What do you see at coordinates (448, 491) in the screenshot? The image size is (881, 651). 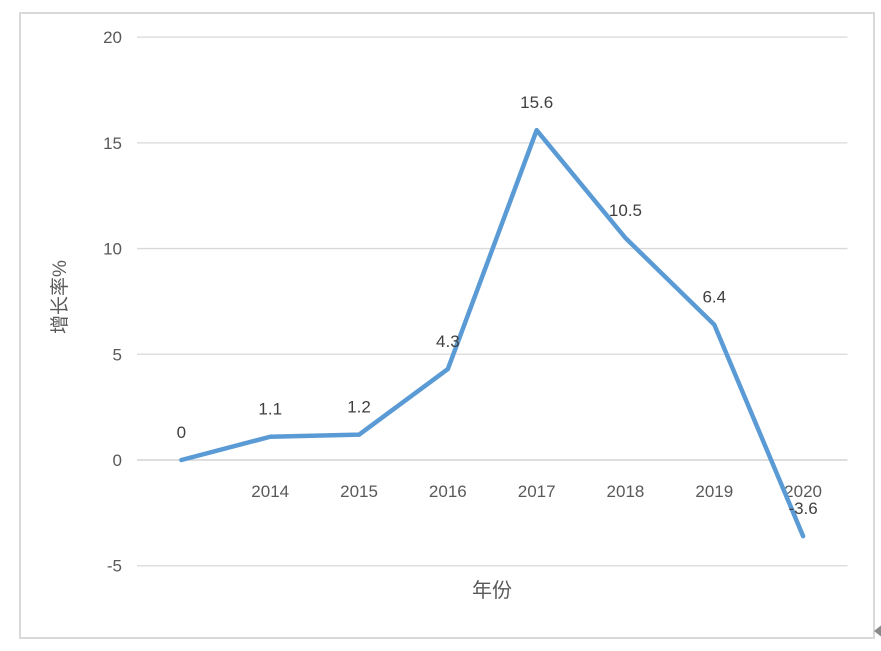 I see `x-axis-tick-label: 2016` at bounding box center [448, 491].